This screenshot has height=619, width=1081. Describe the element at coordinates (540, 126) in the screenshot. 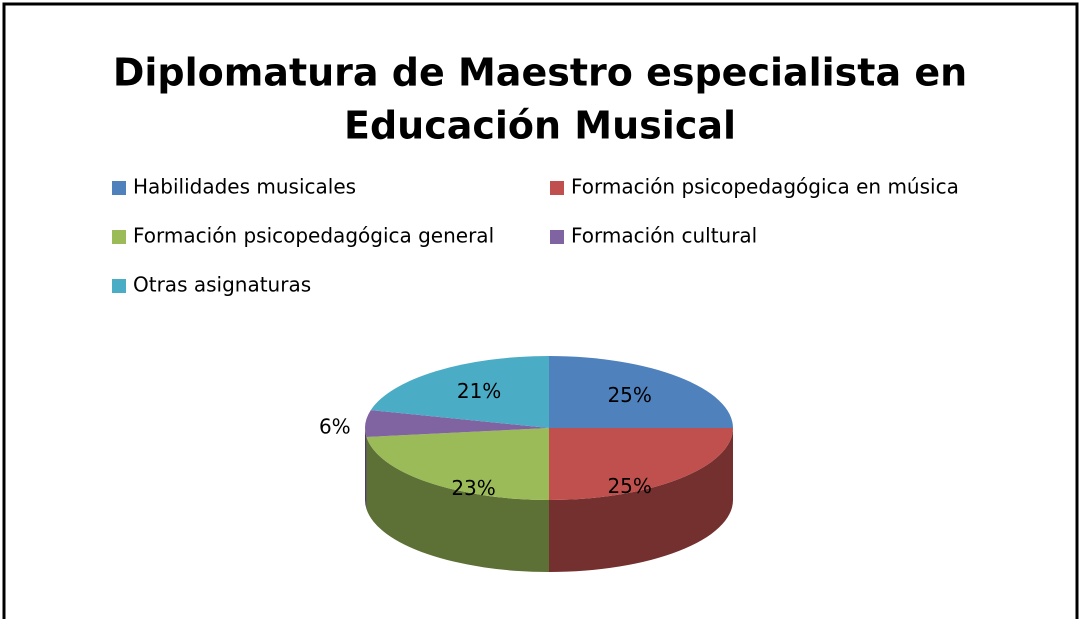

I see `chart-title: Educación Musical` at that location.